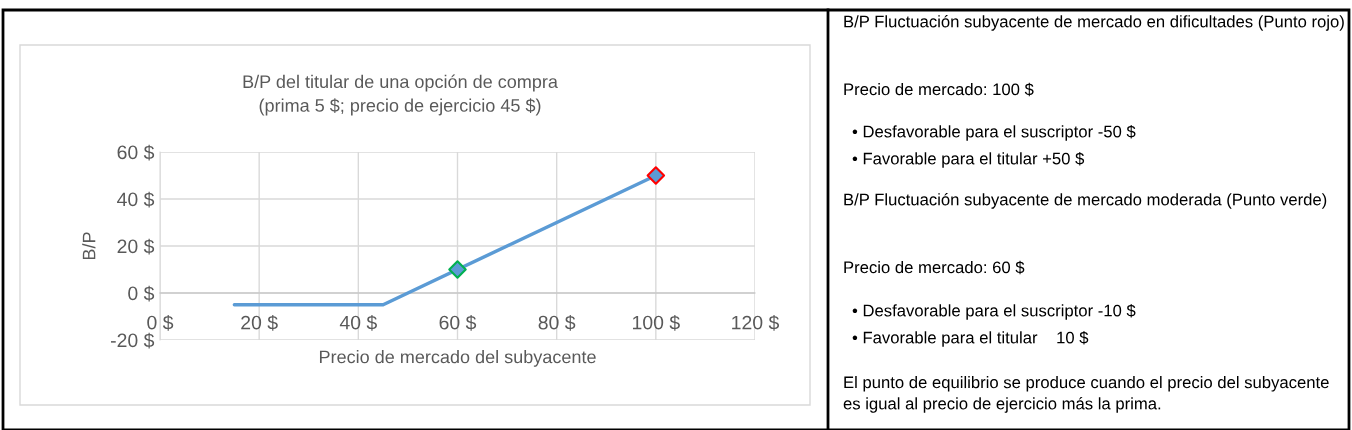 This screenshot has height=430, width=1352. Describe the element at coordinates (457, 358) in the screenshot. I see `x-axis-title: Precio de mercado del subyacente` at that location.